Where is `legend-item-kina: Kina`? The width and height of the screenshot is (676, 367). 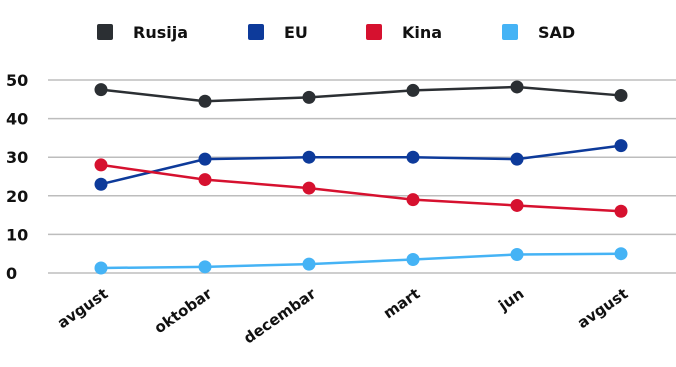
legend-item-kina: Kina is located at coordinates (404, 32).